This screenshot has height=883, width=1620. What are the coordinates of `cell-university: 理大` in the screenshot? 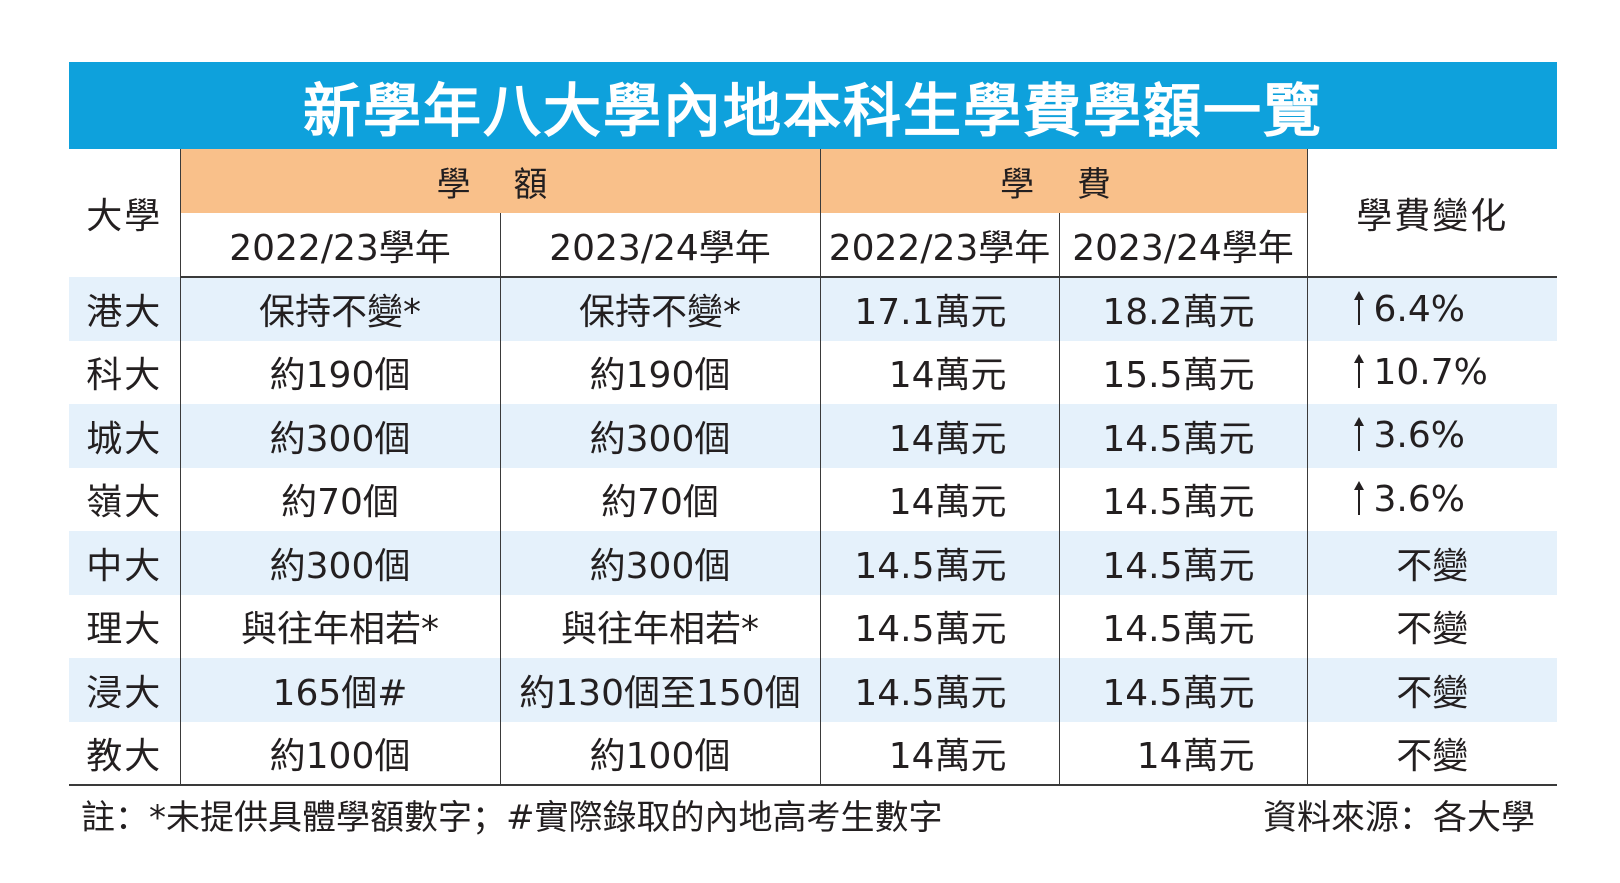 It's located at (124, 630).